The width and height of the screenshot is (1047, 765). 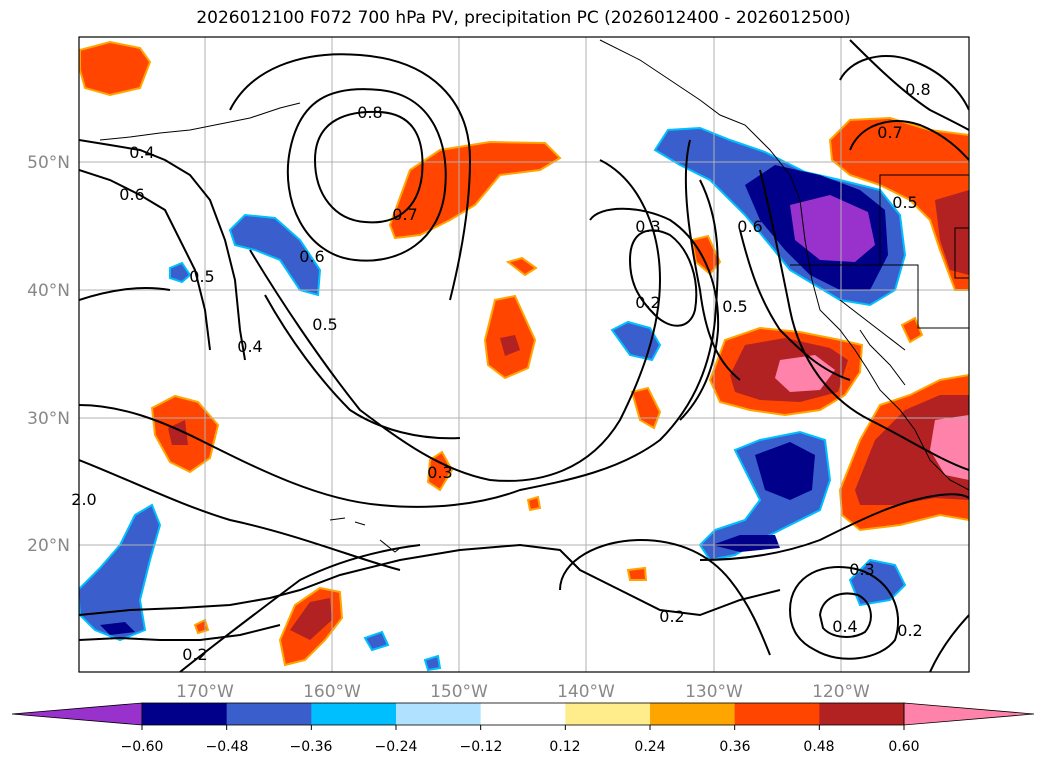 I want to click on lon-label: 170°W, so click(x=205, y=692).